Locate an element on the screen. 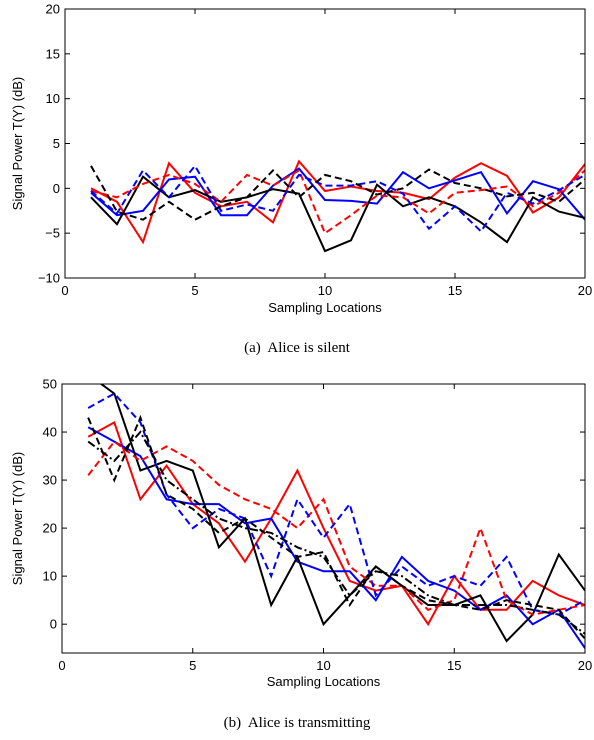 The image size is (594, 740). y-tick-label: 40 is located at coordinates (50, 432).